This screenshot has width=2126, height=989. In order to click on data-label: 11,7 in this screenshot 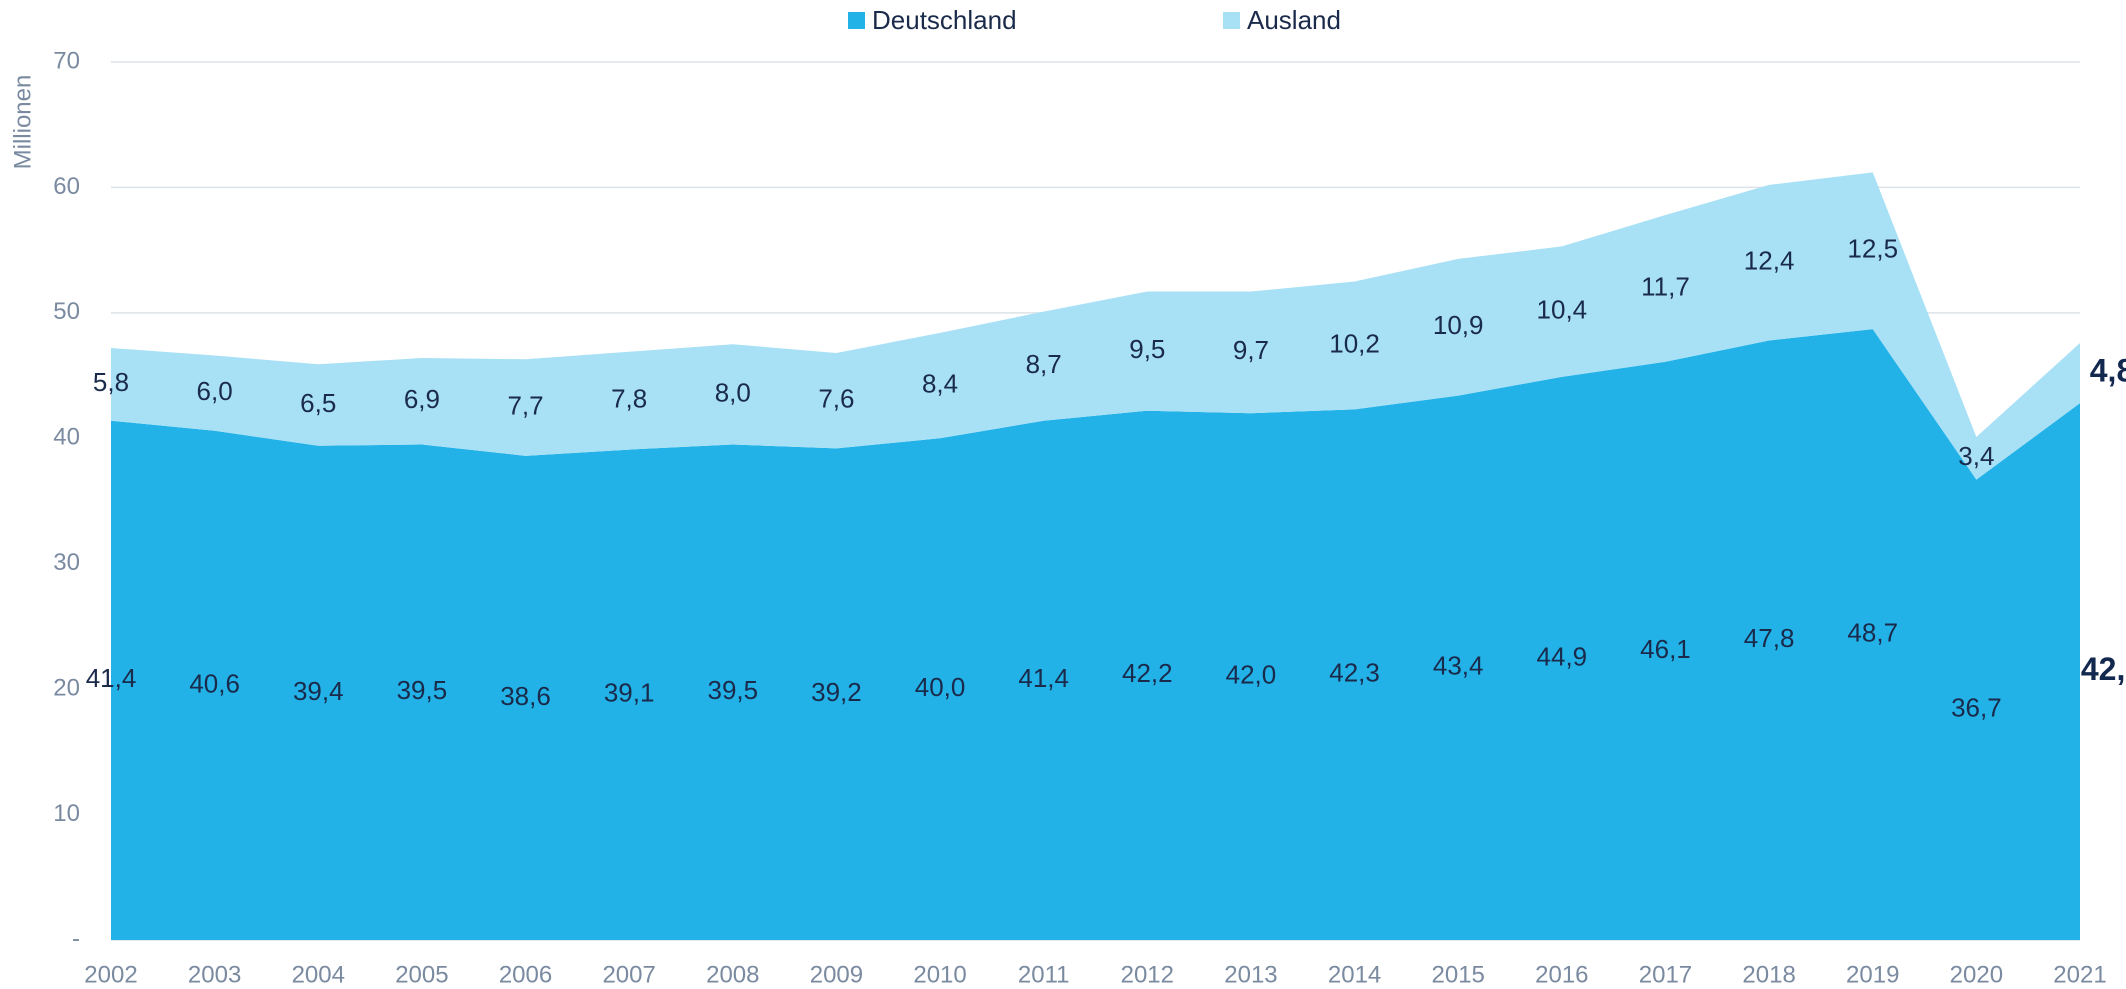, I will do `click(1665, 286)`.